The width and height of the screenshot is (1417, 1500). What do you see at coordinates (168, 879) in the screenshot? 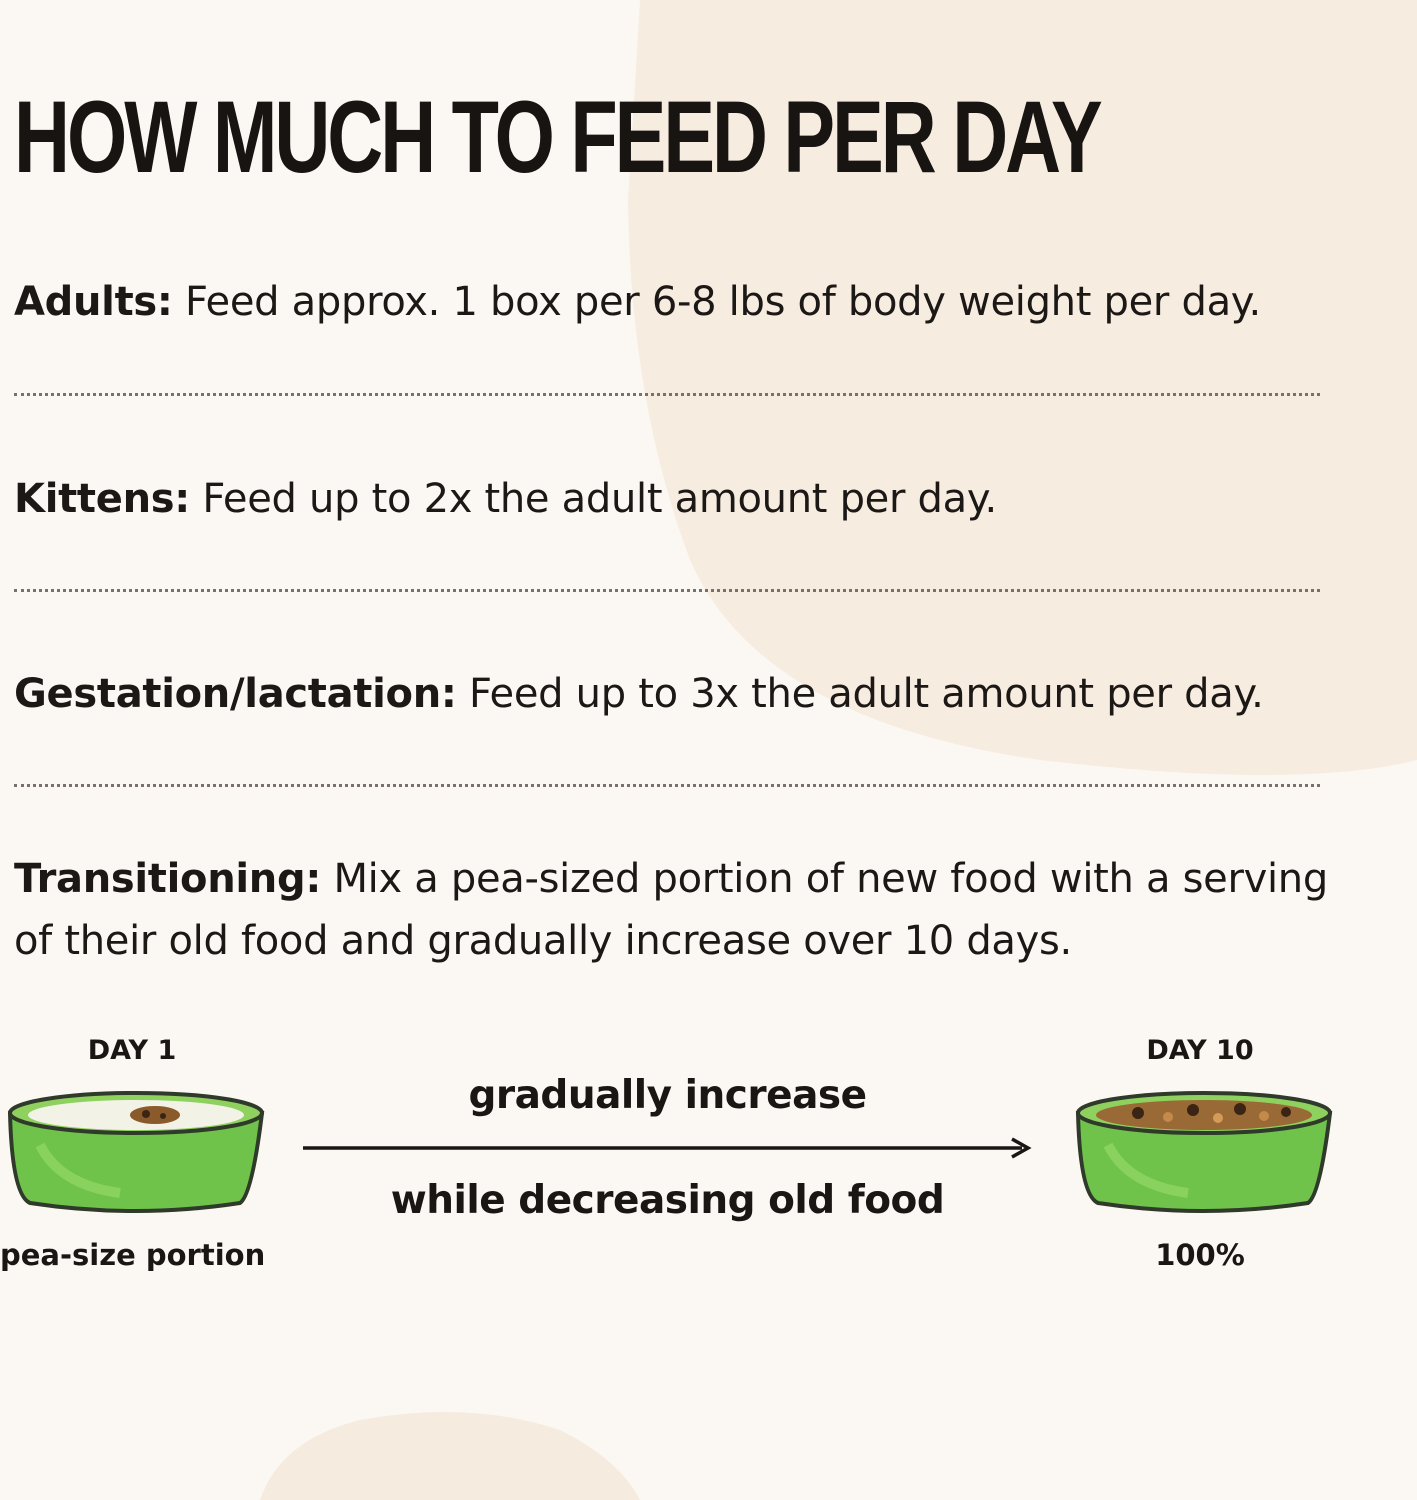
I see `row-label: Transitioning:` at bounding box center [168, 879].